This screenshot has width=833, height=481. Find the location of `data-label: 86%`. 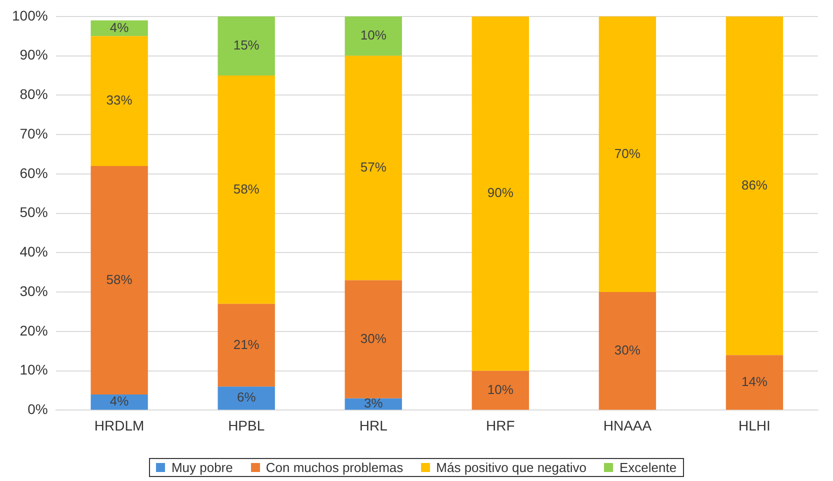

data-label: 86% is located at coordinates (754, 184).